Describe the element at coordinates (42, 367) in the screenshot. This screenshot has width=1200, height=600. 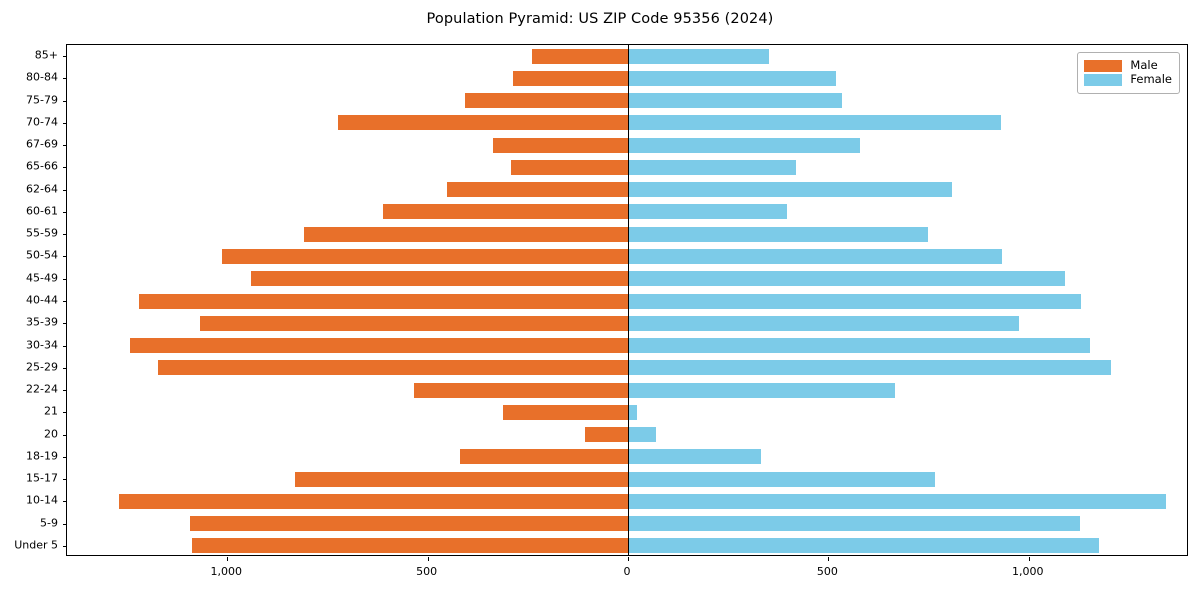
I see `y-tick-label: 25-29` at that location.